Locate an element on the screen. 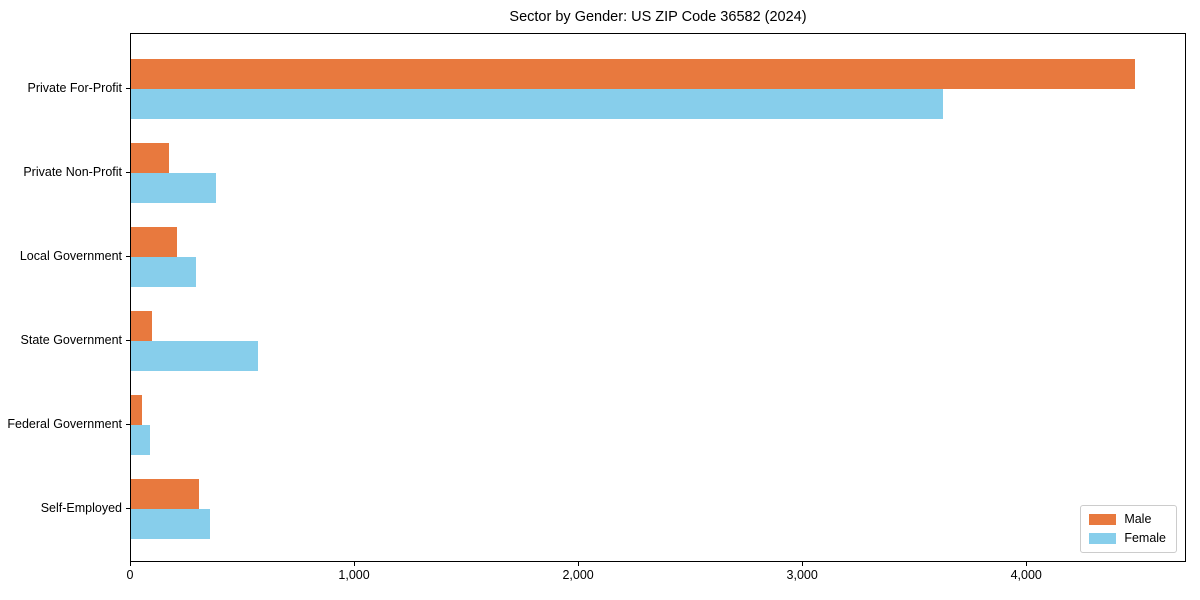  x-tick-4,000 is located at coordinates (1027, 564).